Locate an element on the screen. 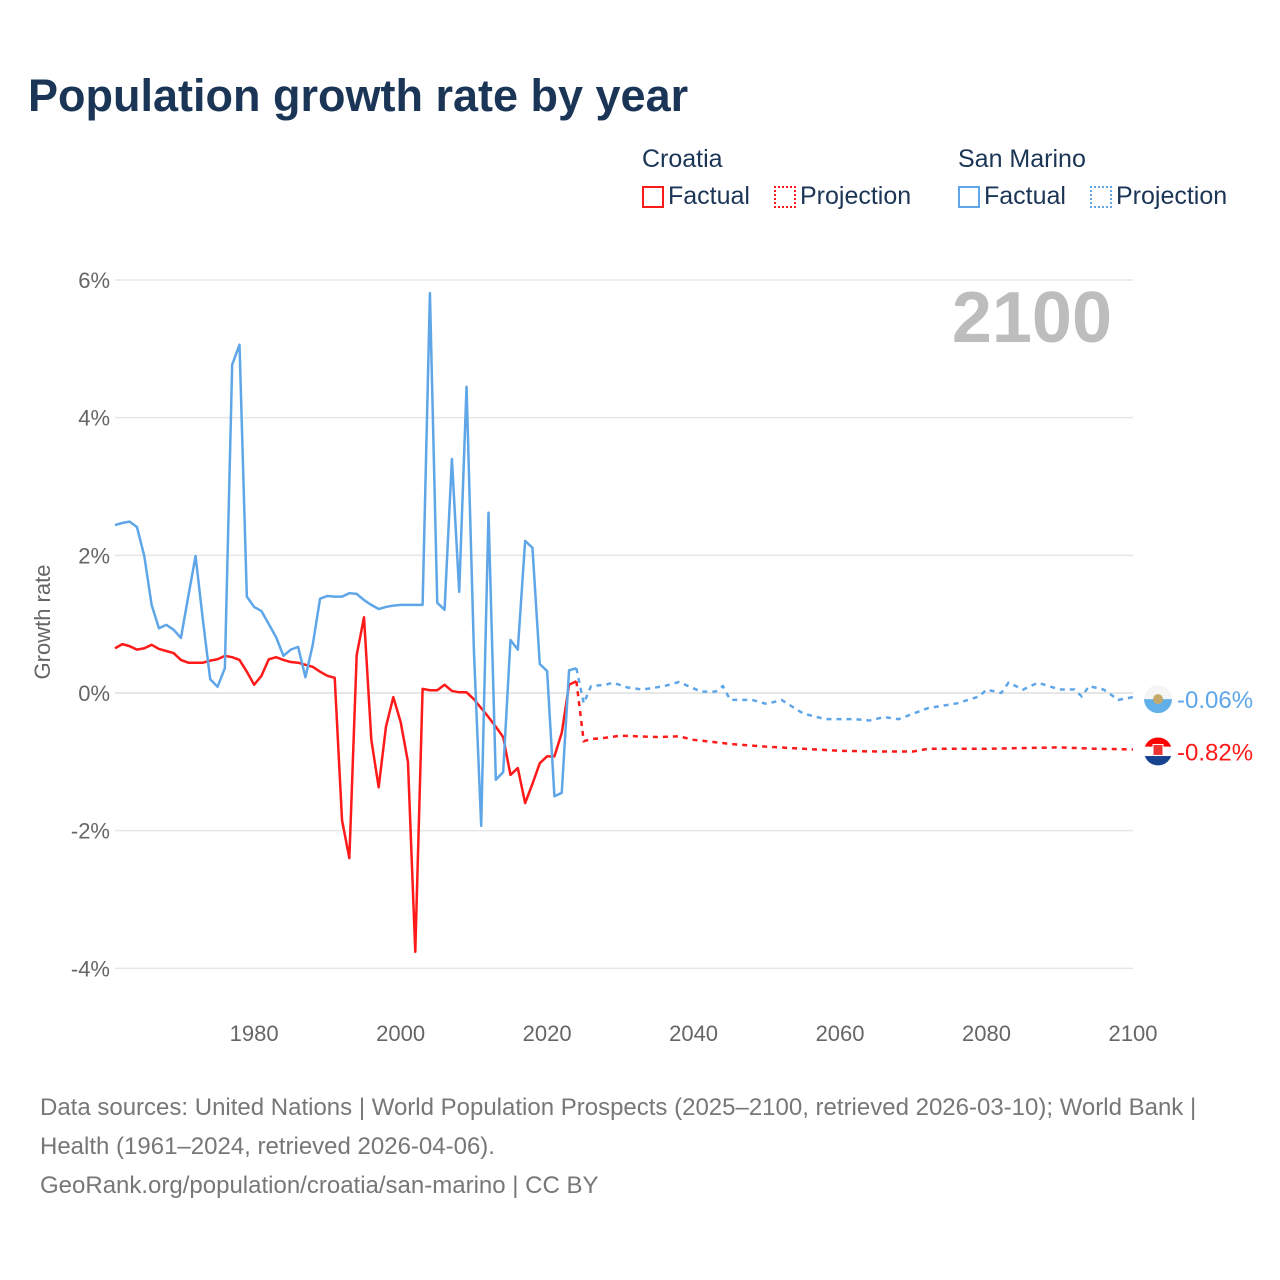 This screenshot has height=1280, width=1280. y-tick-label: 0% is located at coordinates (94, 693).